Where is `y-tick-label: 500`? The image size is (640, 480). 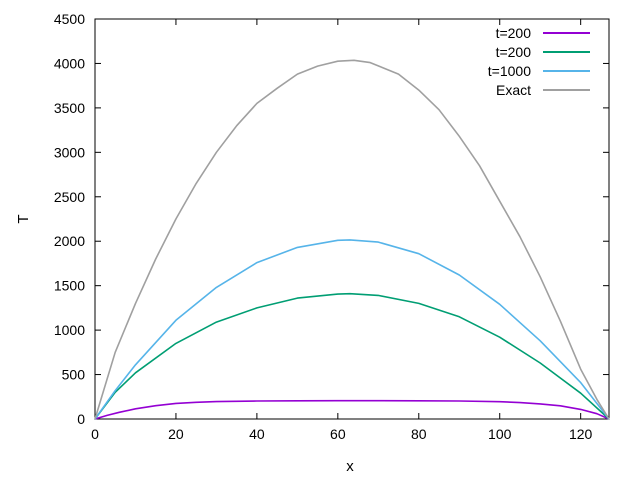 y-tick-label: 500 is located at coordinates (74, 375).